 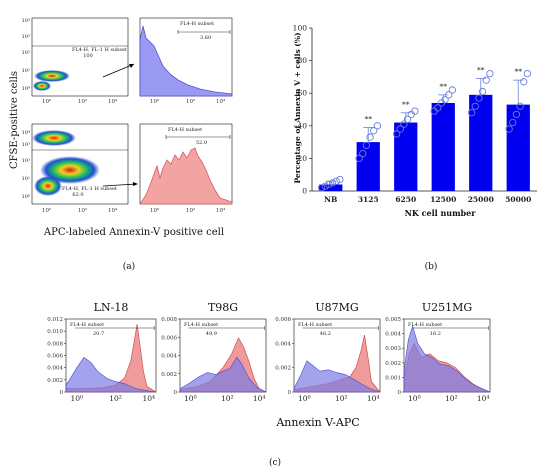 I want to click on histogram-ytick: 0.003, so click(x=393, y=349).